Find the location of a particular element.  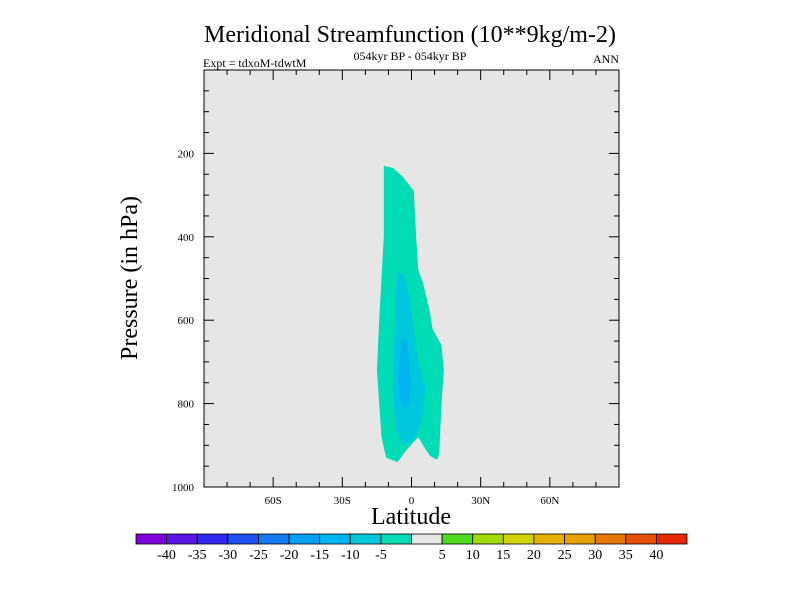

colorbar-label: 15 is located at coordinates (503, 555).